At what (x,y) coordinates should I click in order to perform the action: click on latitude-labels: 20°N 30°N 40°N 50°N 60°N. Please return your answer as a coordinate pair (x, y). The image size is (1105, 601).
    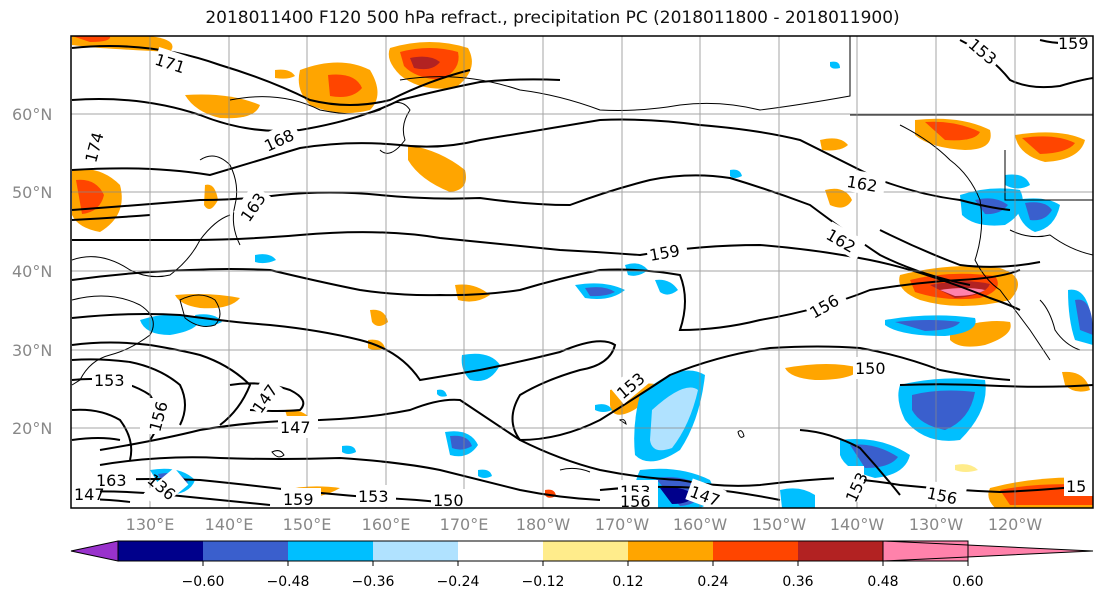
    Looking at the image, I should click on (32, 271).